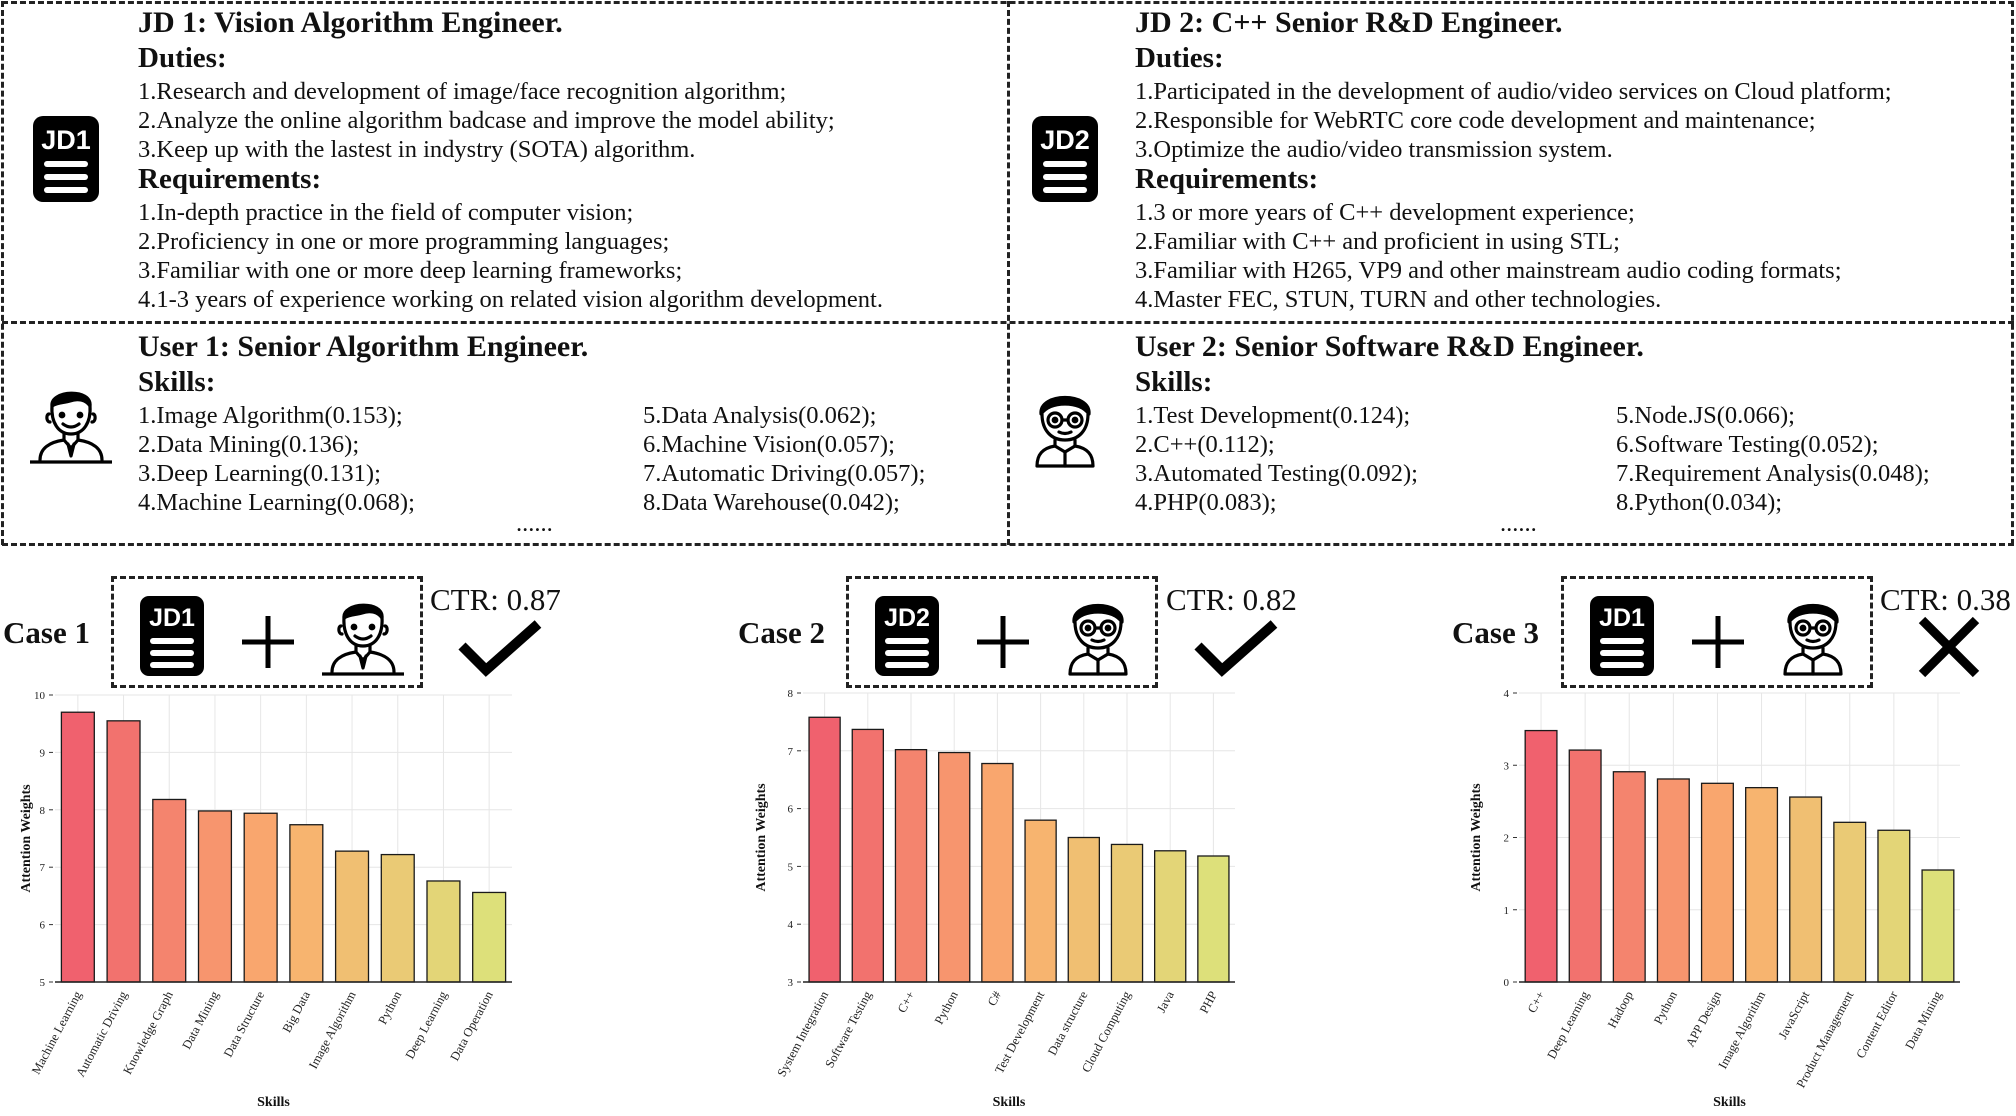 The height and width of the screenshot is (1116, 2016). Describe the element at coordinates (1208, 1002) in the screenshot. I see `x-tick-label: PHP` at that location.